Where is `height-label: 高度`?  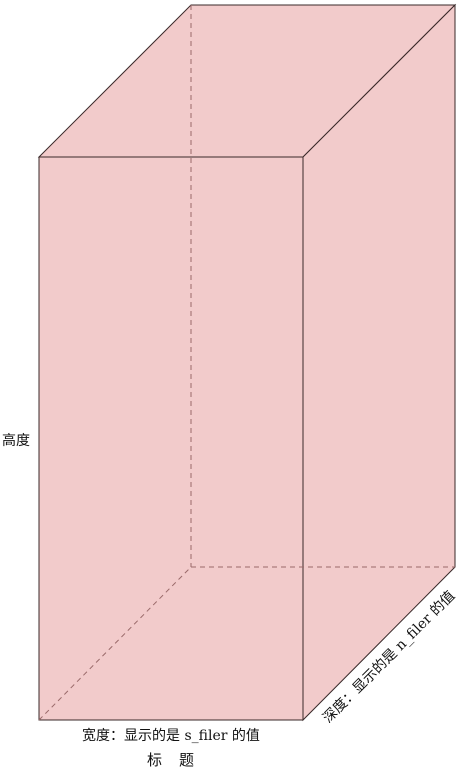 height-label: 高度 is located at coordinates (16, 440).